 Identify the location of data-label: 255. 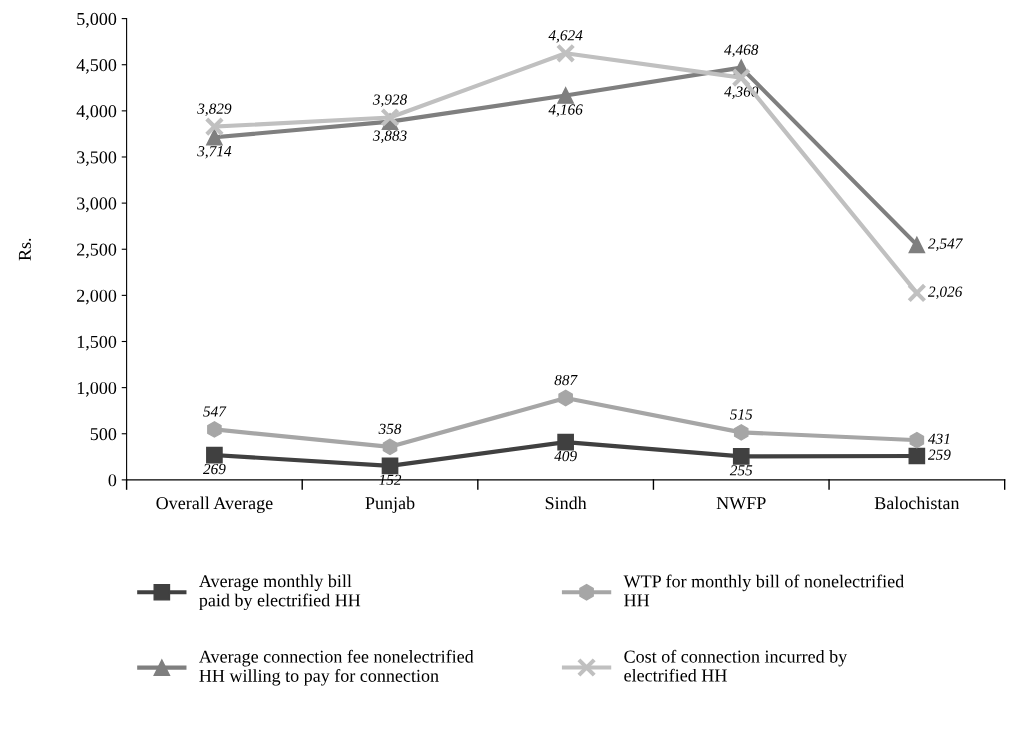
(741, 470).